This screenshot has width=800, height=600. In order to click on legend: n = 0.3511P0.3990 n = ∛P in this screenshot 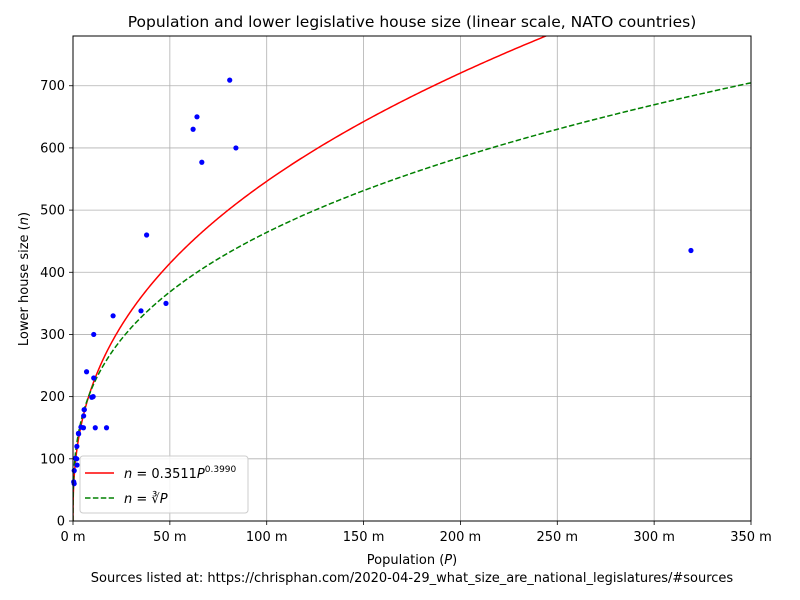, I will do `click(164, 484)`.